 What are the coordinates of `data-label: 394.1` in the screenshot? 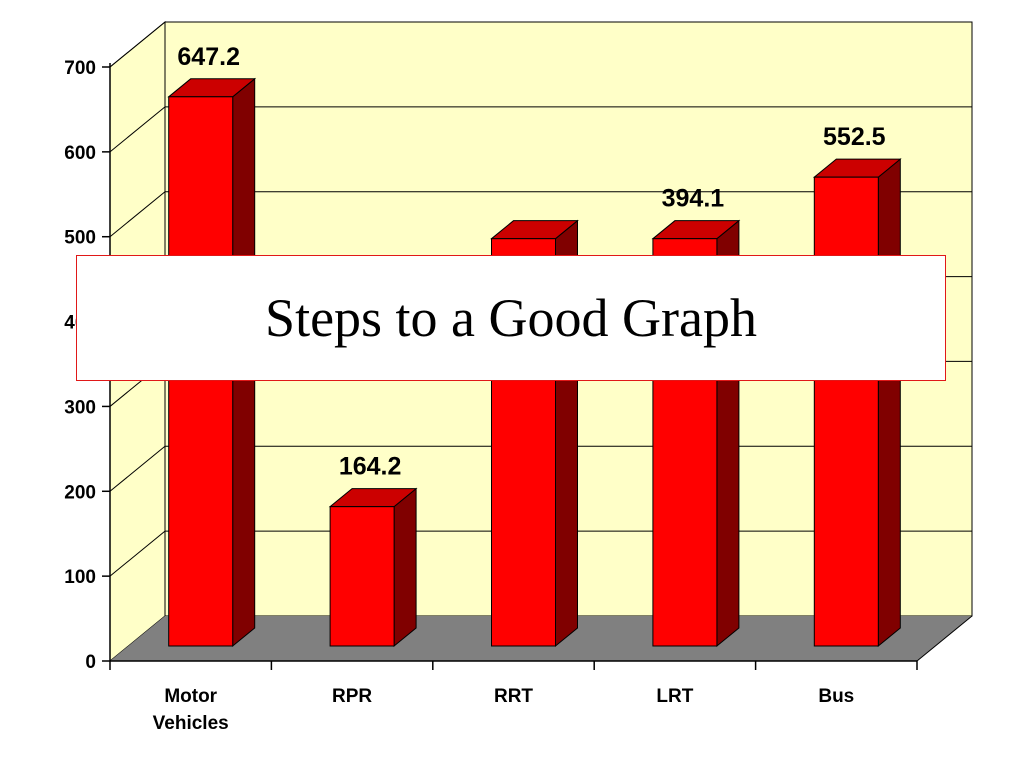 It's located at (693, 199).